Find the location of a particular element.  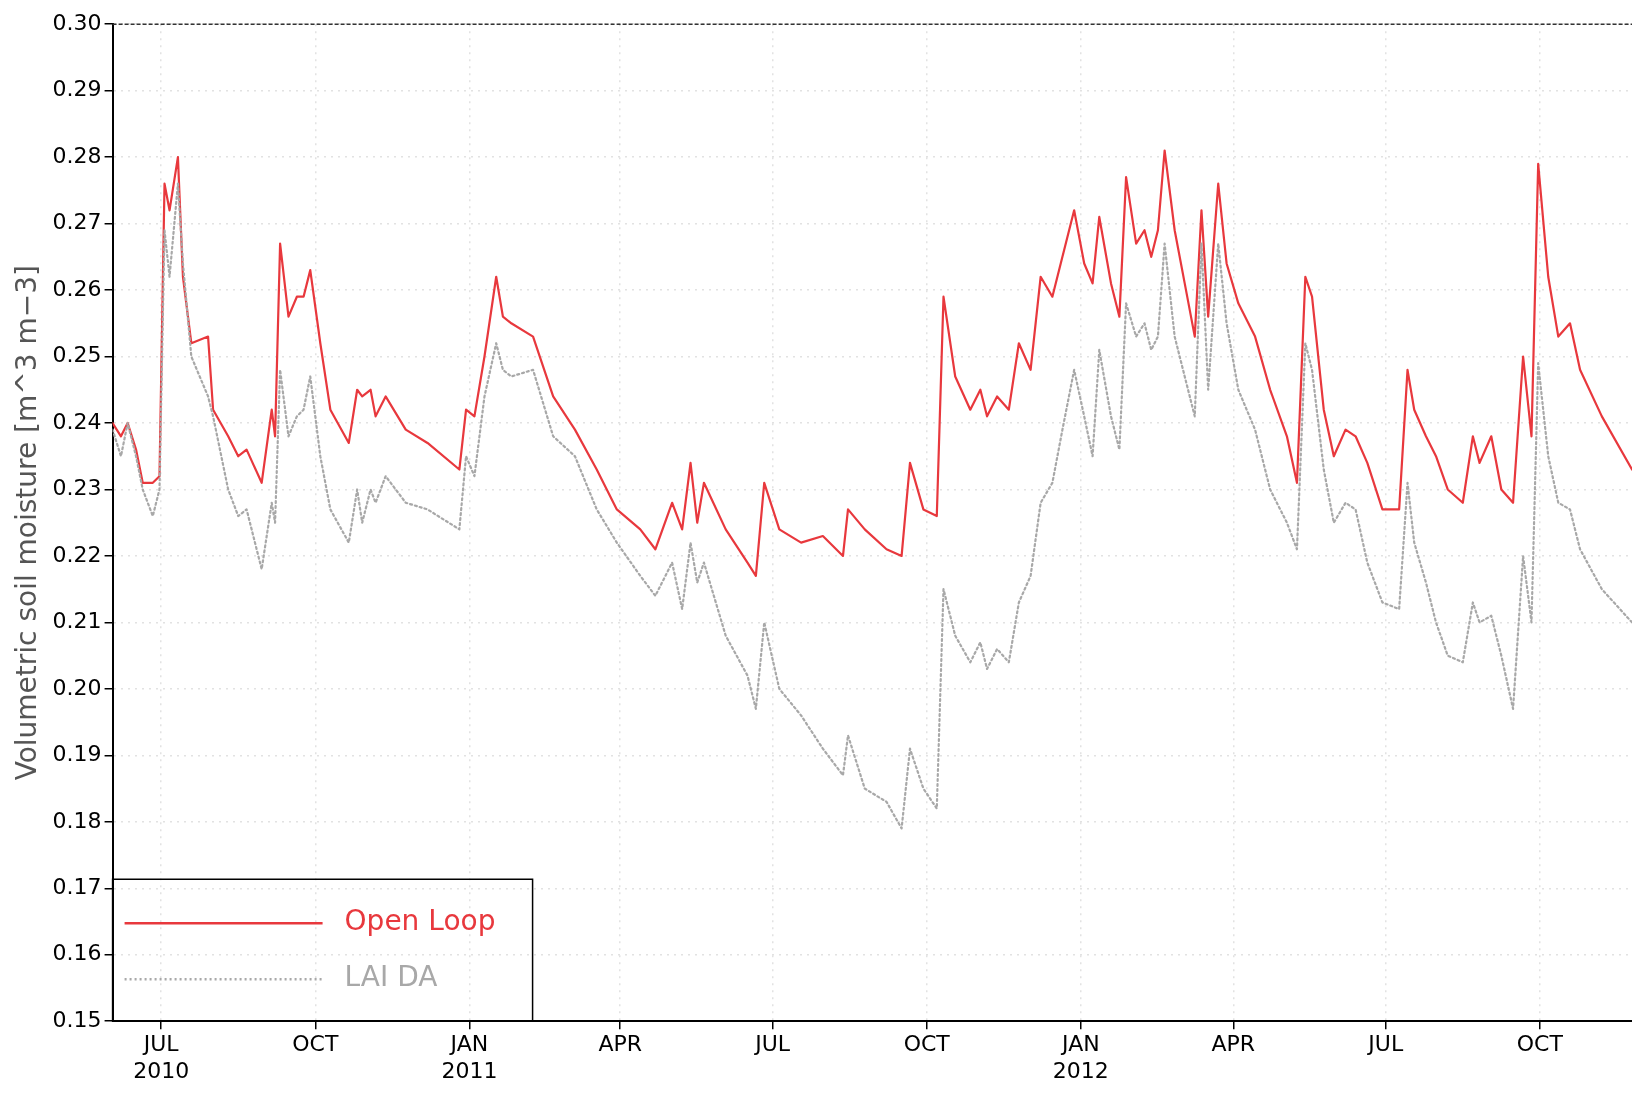

y-tick-label: 0.16 is located at coordinates (77, 953).